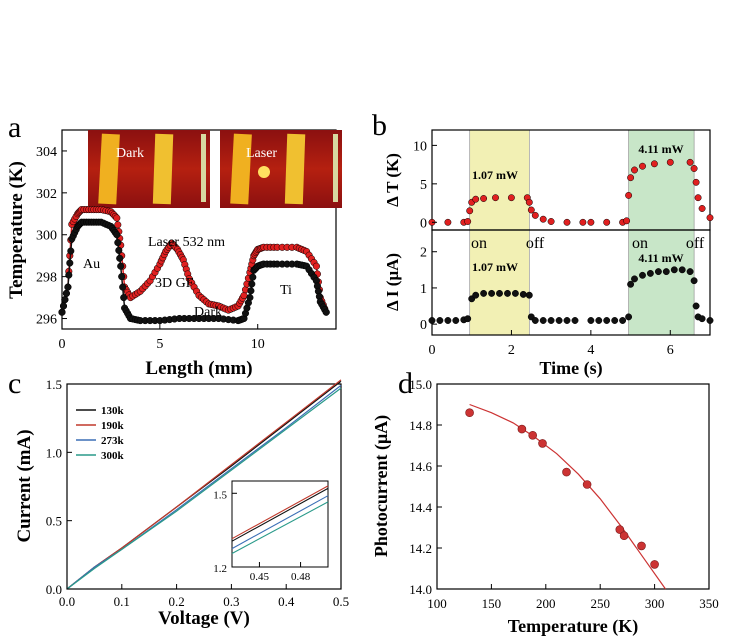 The image size is (748, 640). I want to click on panel-c-inset-frame, so click(280, 524).